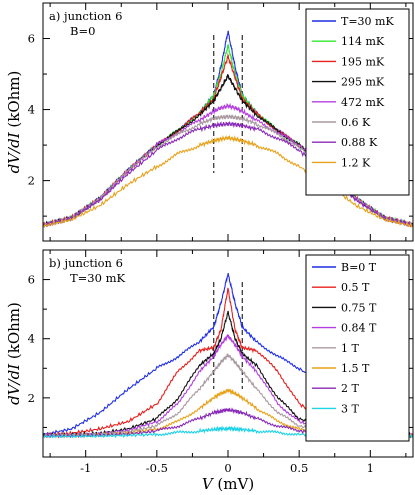 This screenshot has height=495, width=415. Describe the element at coordinates (370, 468) in the screenshot. I see `x-tick-label: 1` at that location.